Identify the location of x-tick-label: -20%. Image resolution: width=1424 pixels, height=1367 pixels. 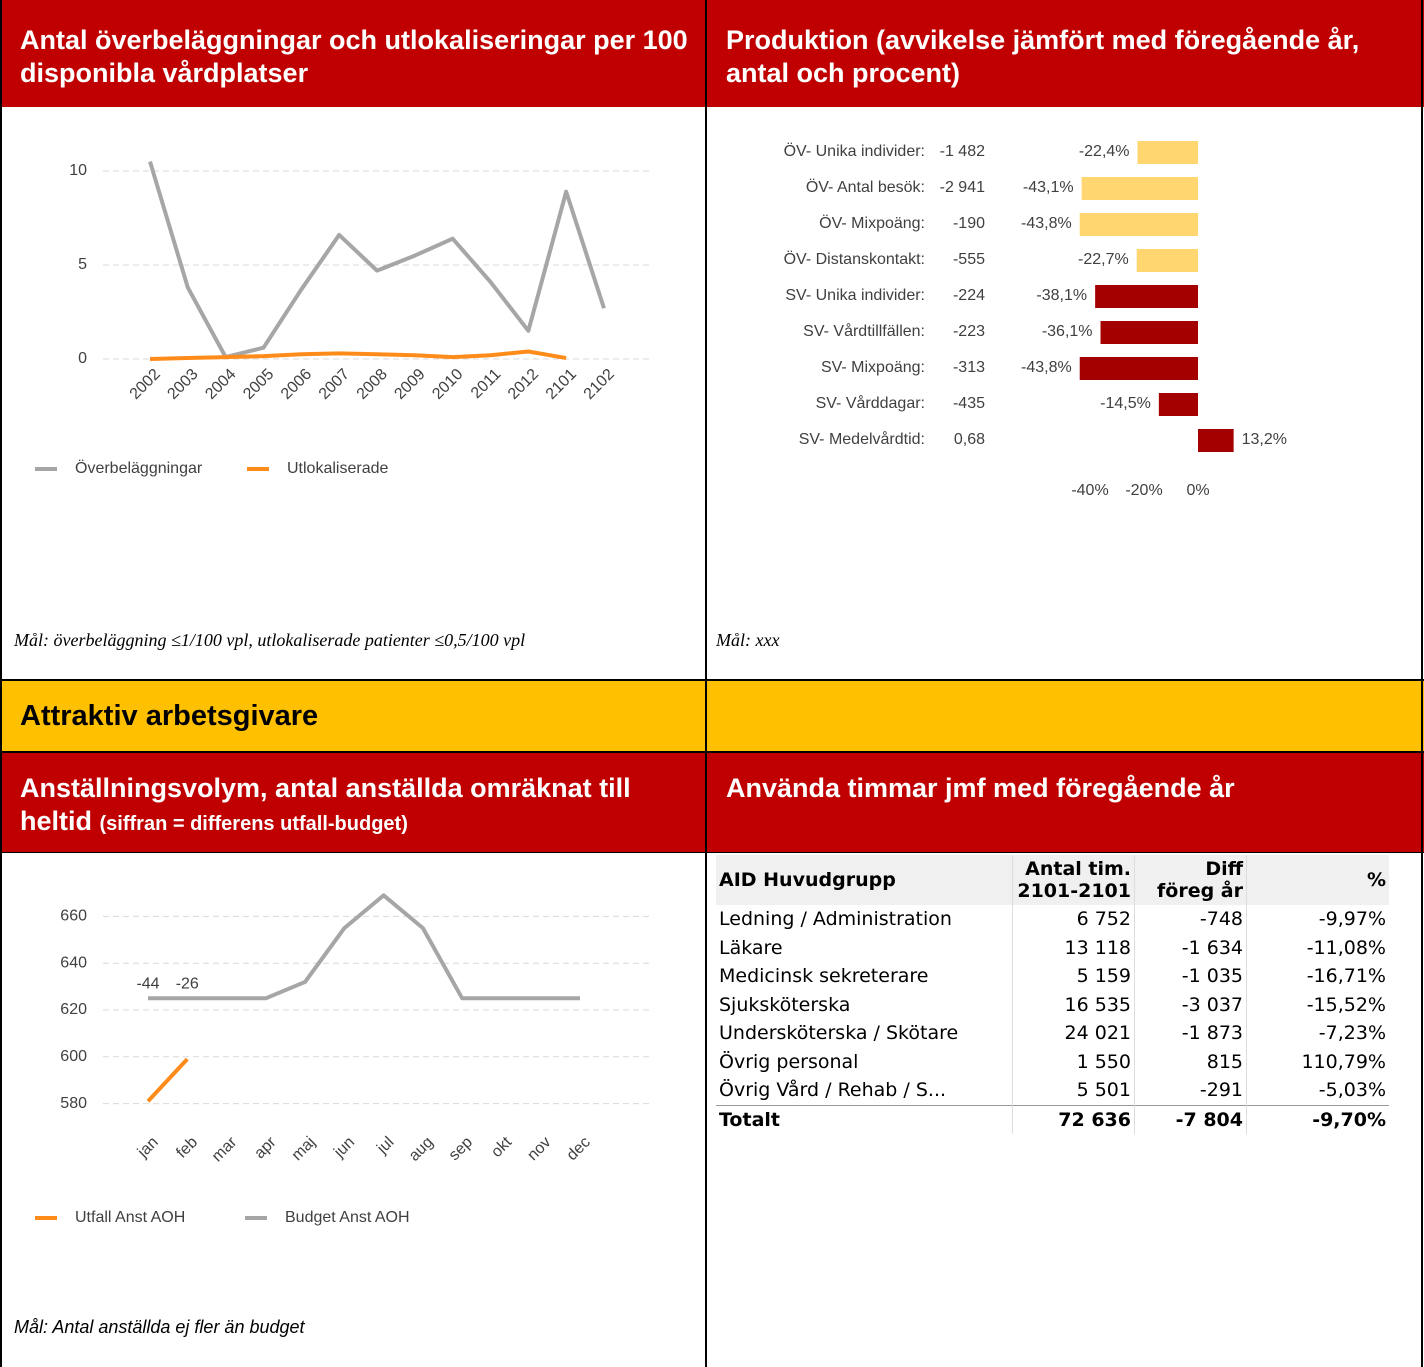
(1143, 490).